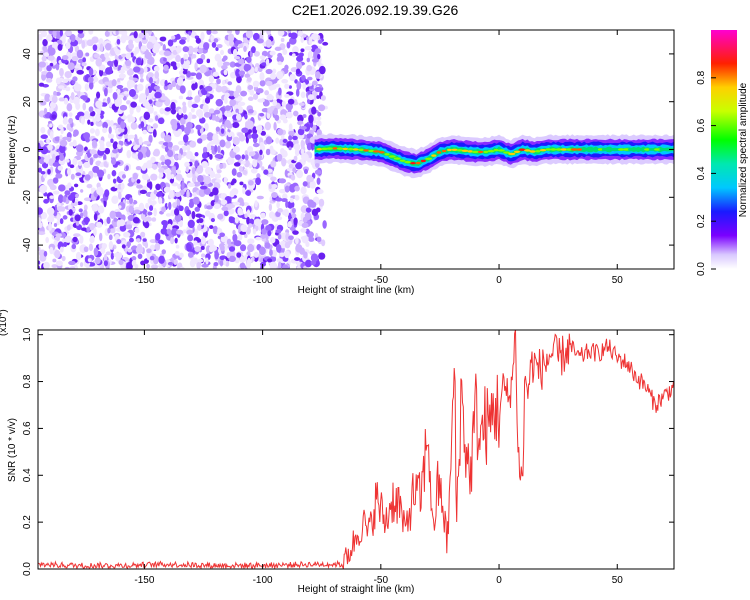  What do you see at coordinates (27, 522) in the screenshot?
I see `snr-y-tick-label: 0.2` at bounding box center [27, 522].